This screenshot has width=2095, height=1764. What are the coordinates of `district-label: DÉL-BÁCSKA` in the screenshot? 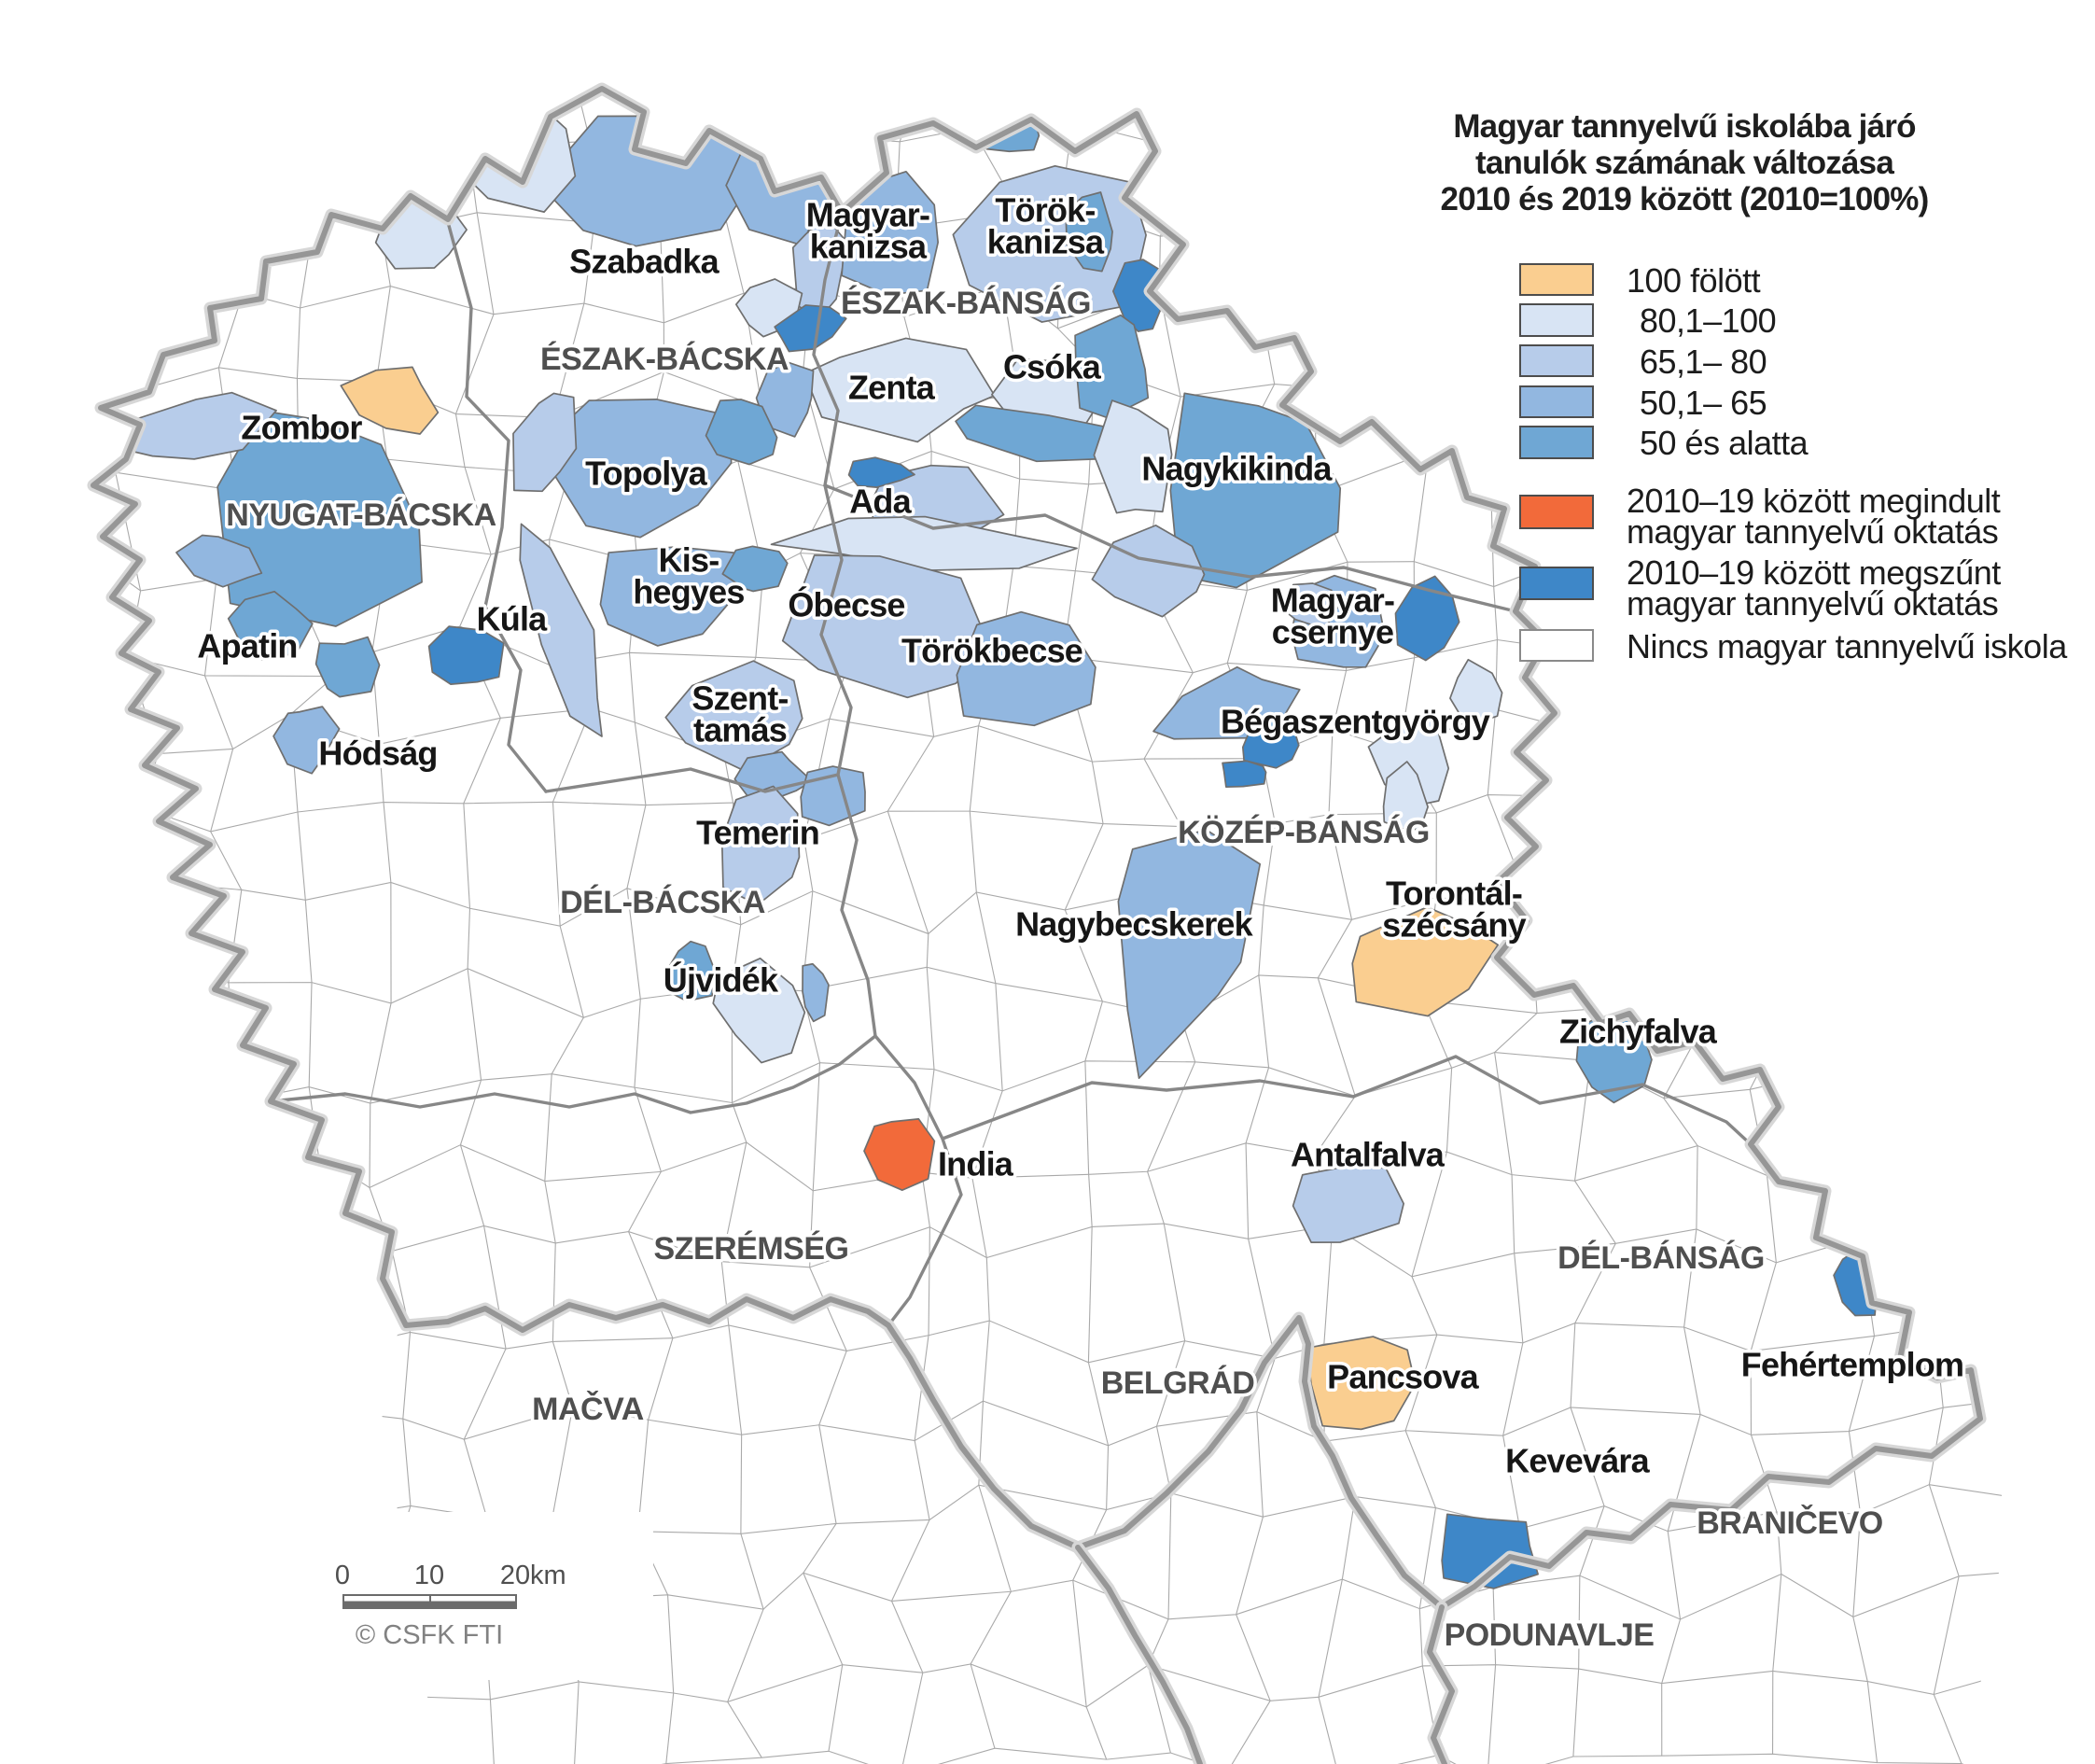 It's located at (662, 902).